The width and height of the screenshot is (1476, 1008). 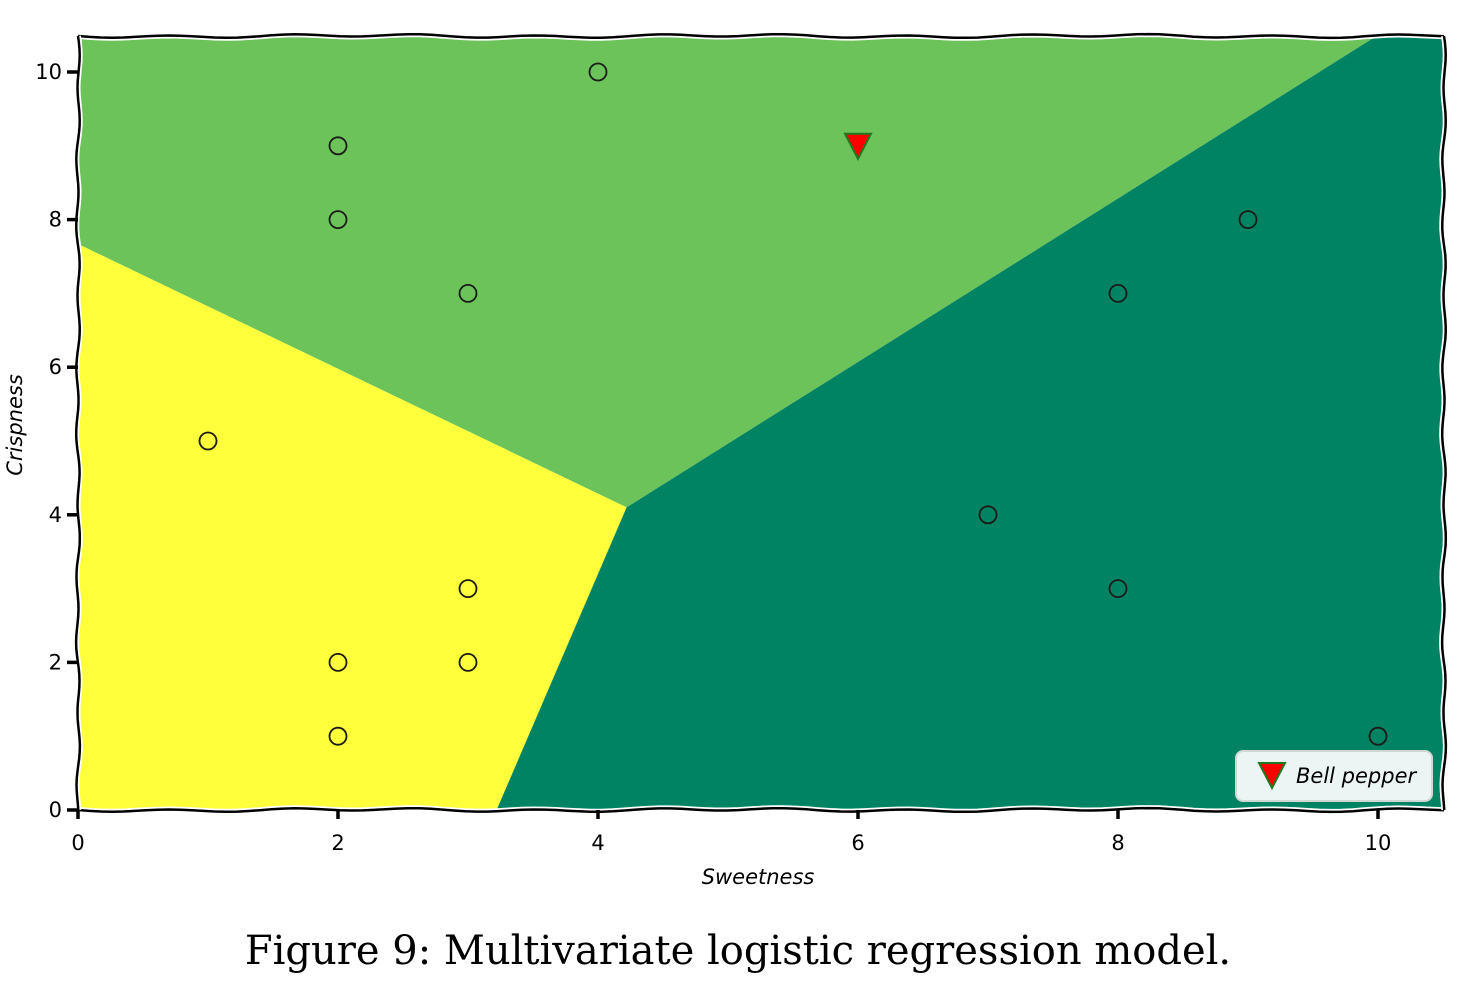 What do you see at coordinates (48, 72) in the screenshot?
I see `y-tick-label: 10` at bounding box center [48, 72].